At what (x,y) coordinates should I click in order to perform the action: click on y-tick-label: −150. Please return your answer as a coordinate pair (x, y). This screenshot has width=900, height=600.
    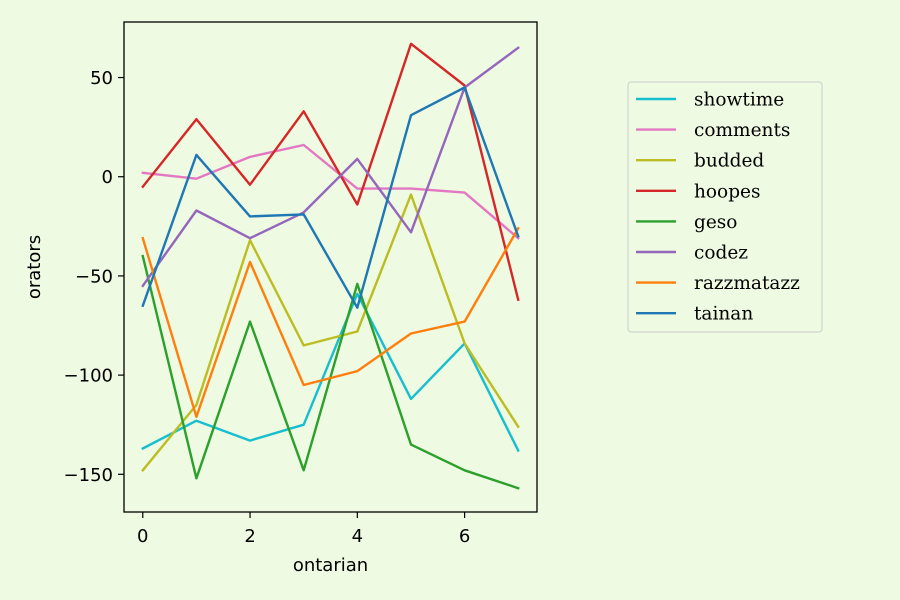
    Looking at the image, I should click on (88, 475).